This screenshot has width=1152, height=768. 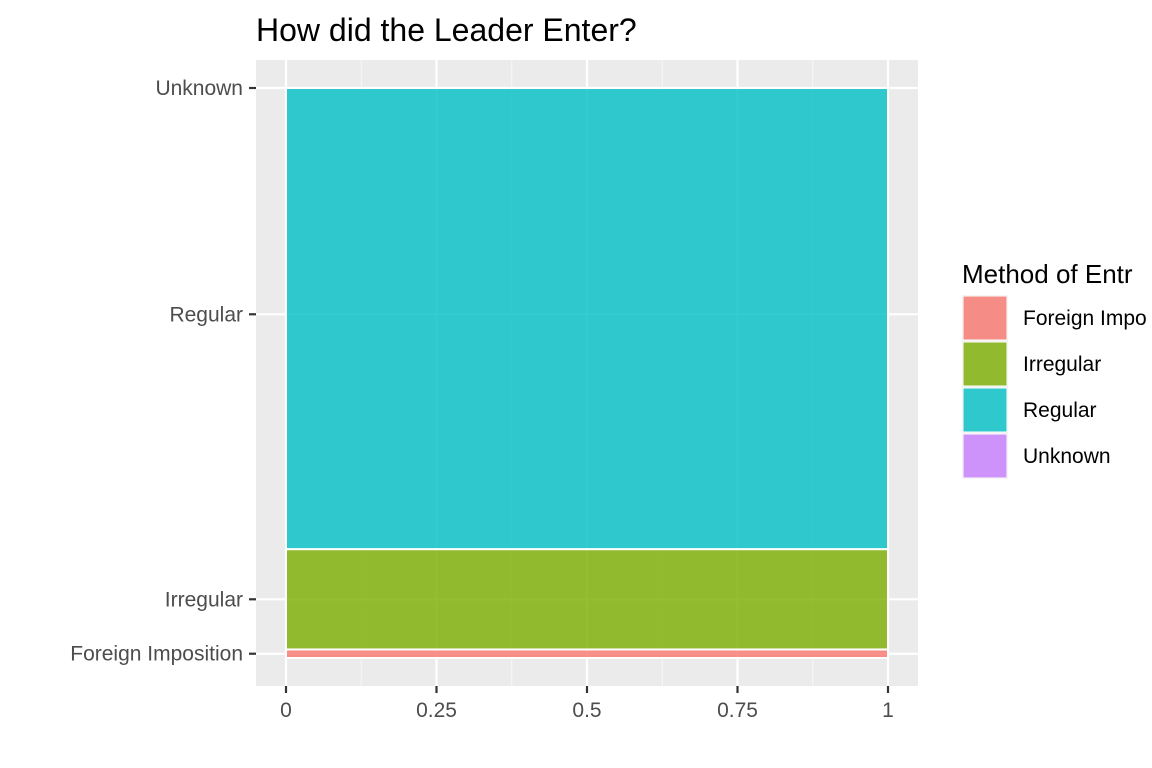 I want to click on legend-label: Foreign Impo, so click(x=1085, y=318).